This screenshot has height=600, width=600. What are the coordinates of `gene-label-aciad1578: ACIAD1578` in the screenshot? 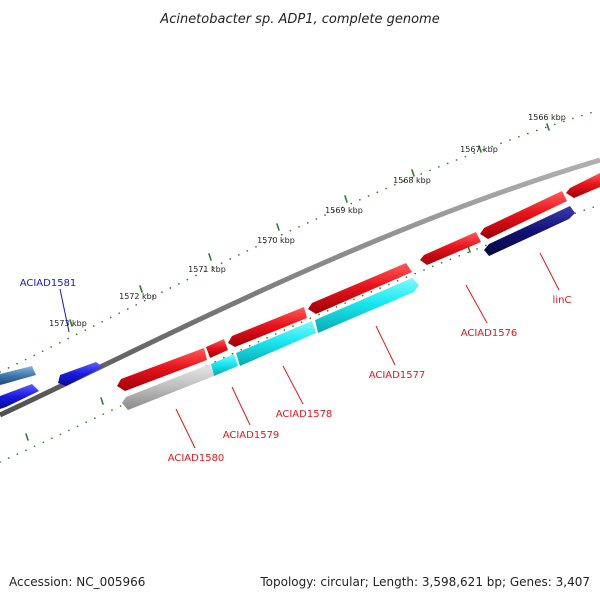 It's located at (304, 414).